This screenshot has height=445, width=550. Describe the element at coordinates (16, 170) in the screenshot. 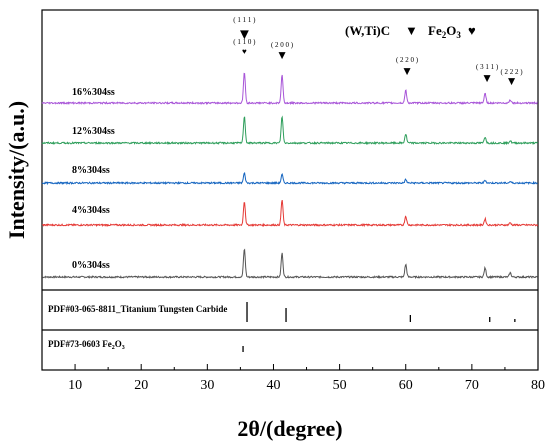

I see `y-axis-title: Intensity/(a.u.)` at that location.